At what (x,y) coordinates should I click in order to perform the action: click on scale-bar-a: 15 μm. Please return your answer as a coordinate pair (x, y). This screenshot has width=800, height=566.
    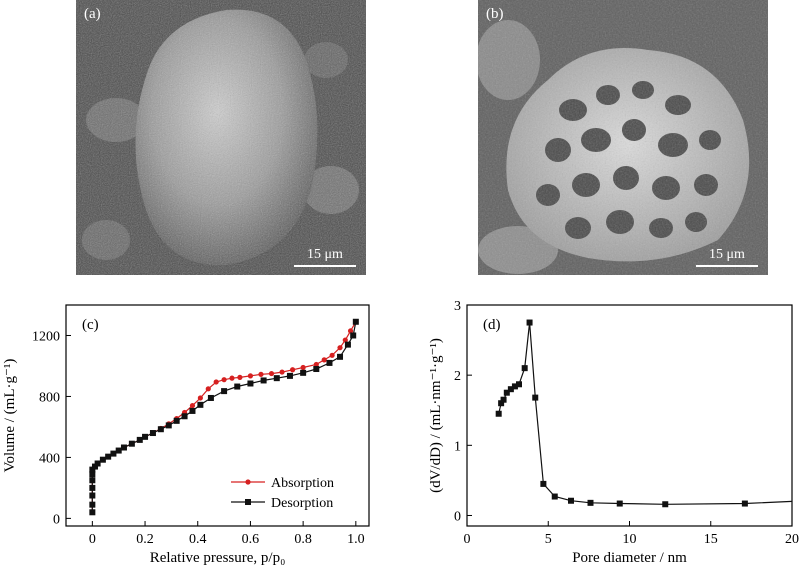
    Looking at the image, I should click on (325, 257).